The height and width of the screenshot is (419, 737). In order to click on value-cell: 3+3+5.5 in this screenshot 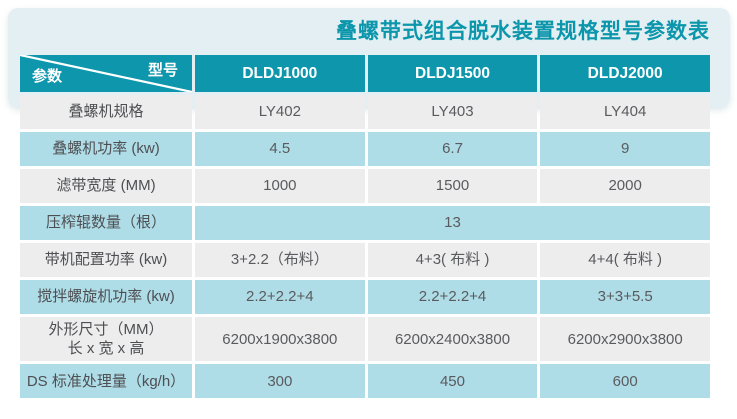, I will do `click(625, 297)`.